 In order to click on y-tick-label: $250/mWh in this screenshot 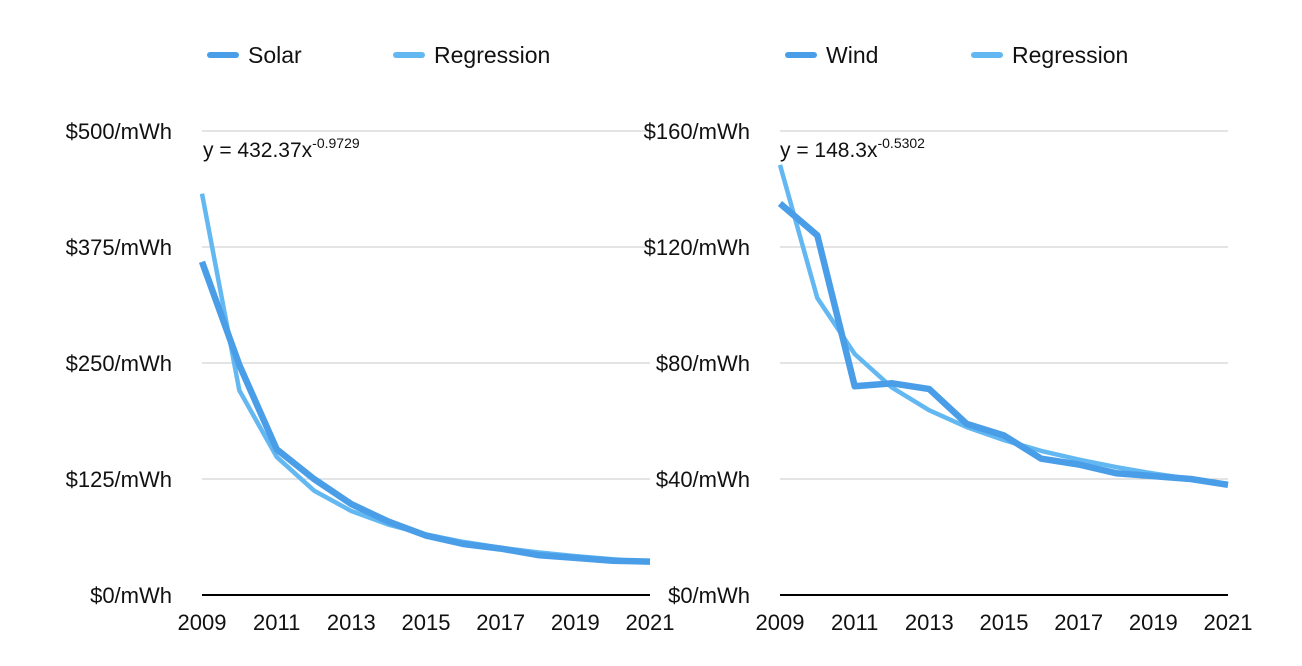, I will do `click(119, 363)`.